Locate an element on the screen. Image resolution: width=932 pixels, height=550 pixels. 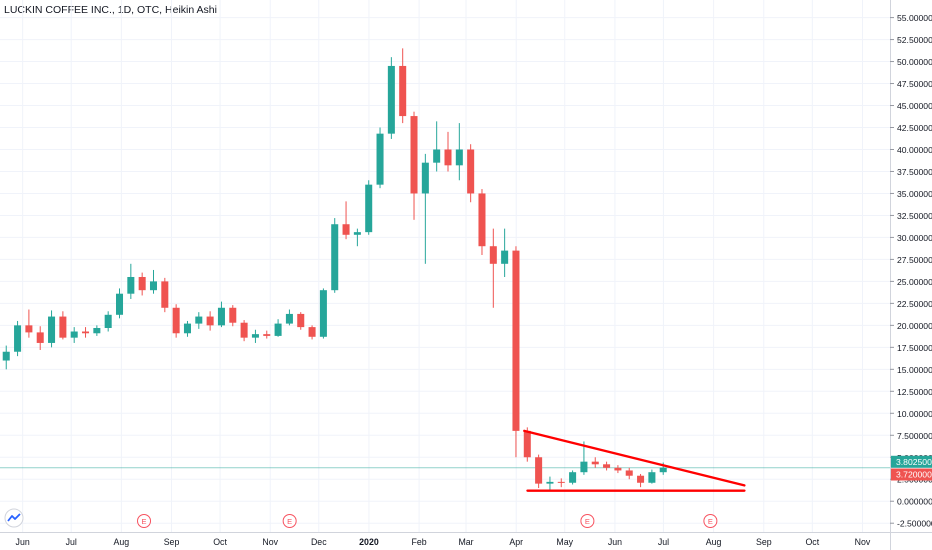
x-tick-label: Apr is located at coordinates (516, 542).